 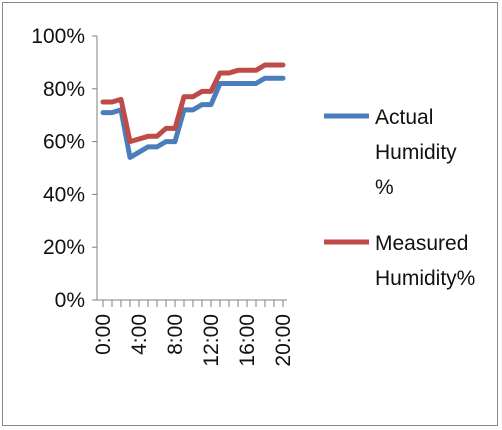 I want to click on legend-label-2: Measured, so click(x=421, y=243).